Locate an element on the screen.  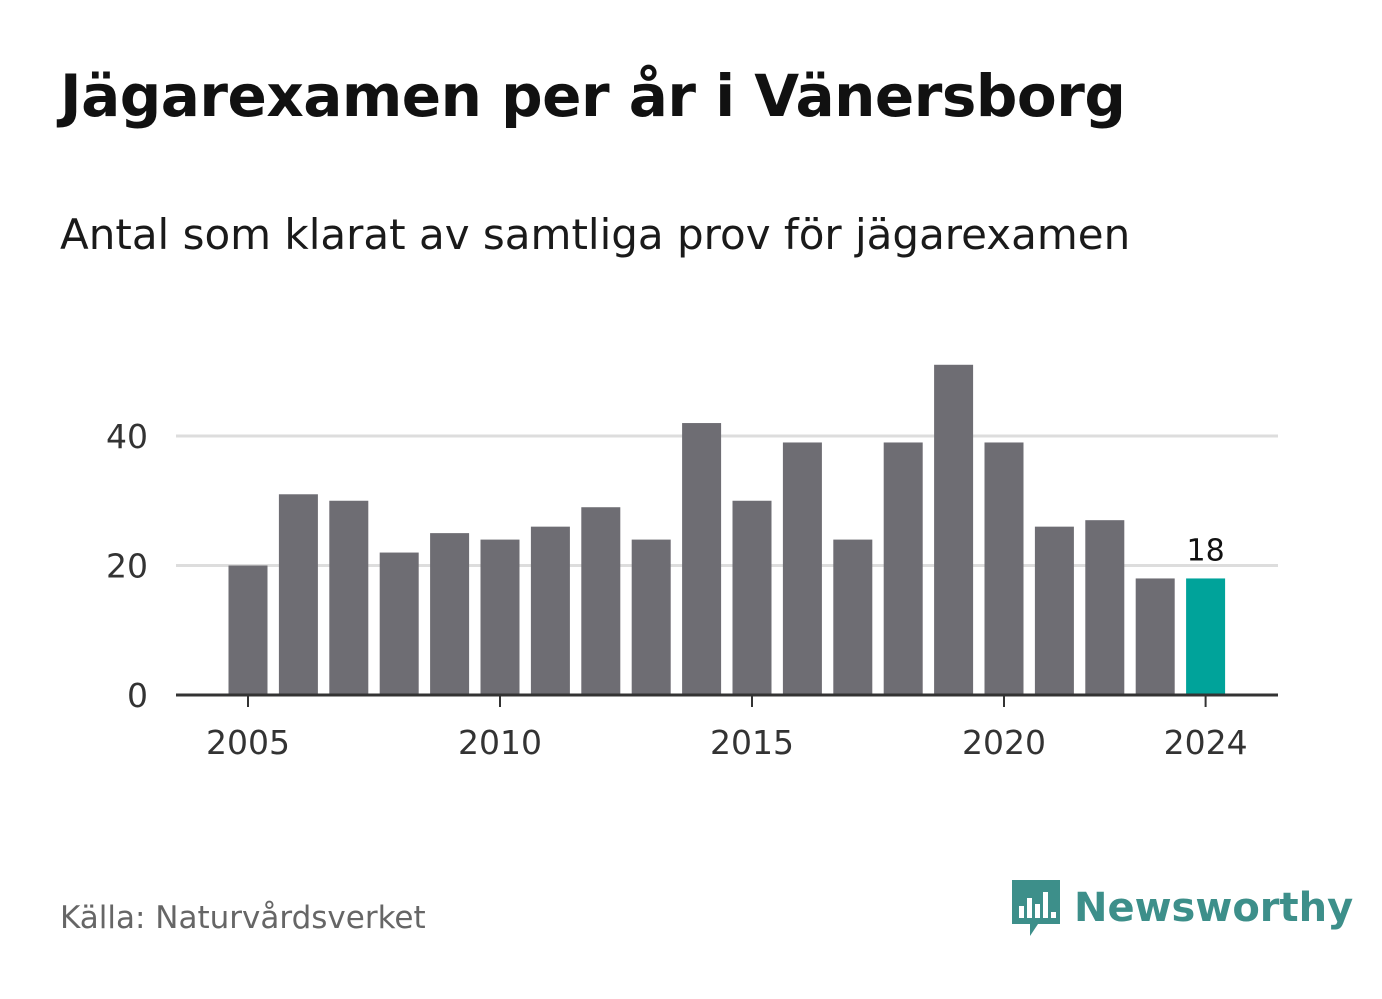
bar-2011 is located at coordinates (550, 610).